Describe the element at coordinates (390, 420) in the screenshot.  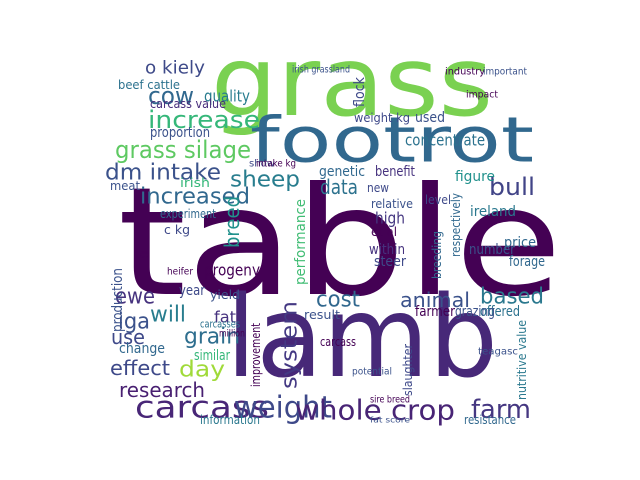
I see `word: fat score` at that location.